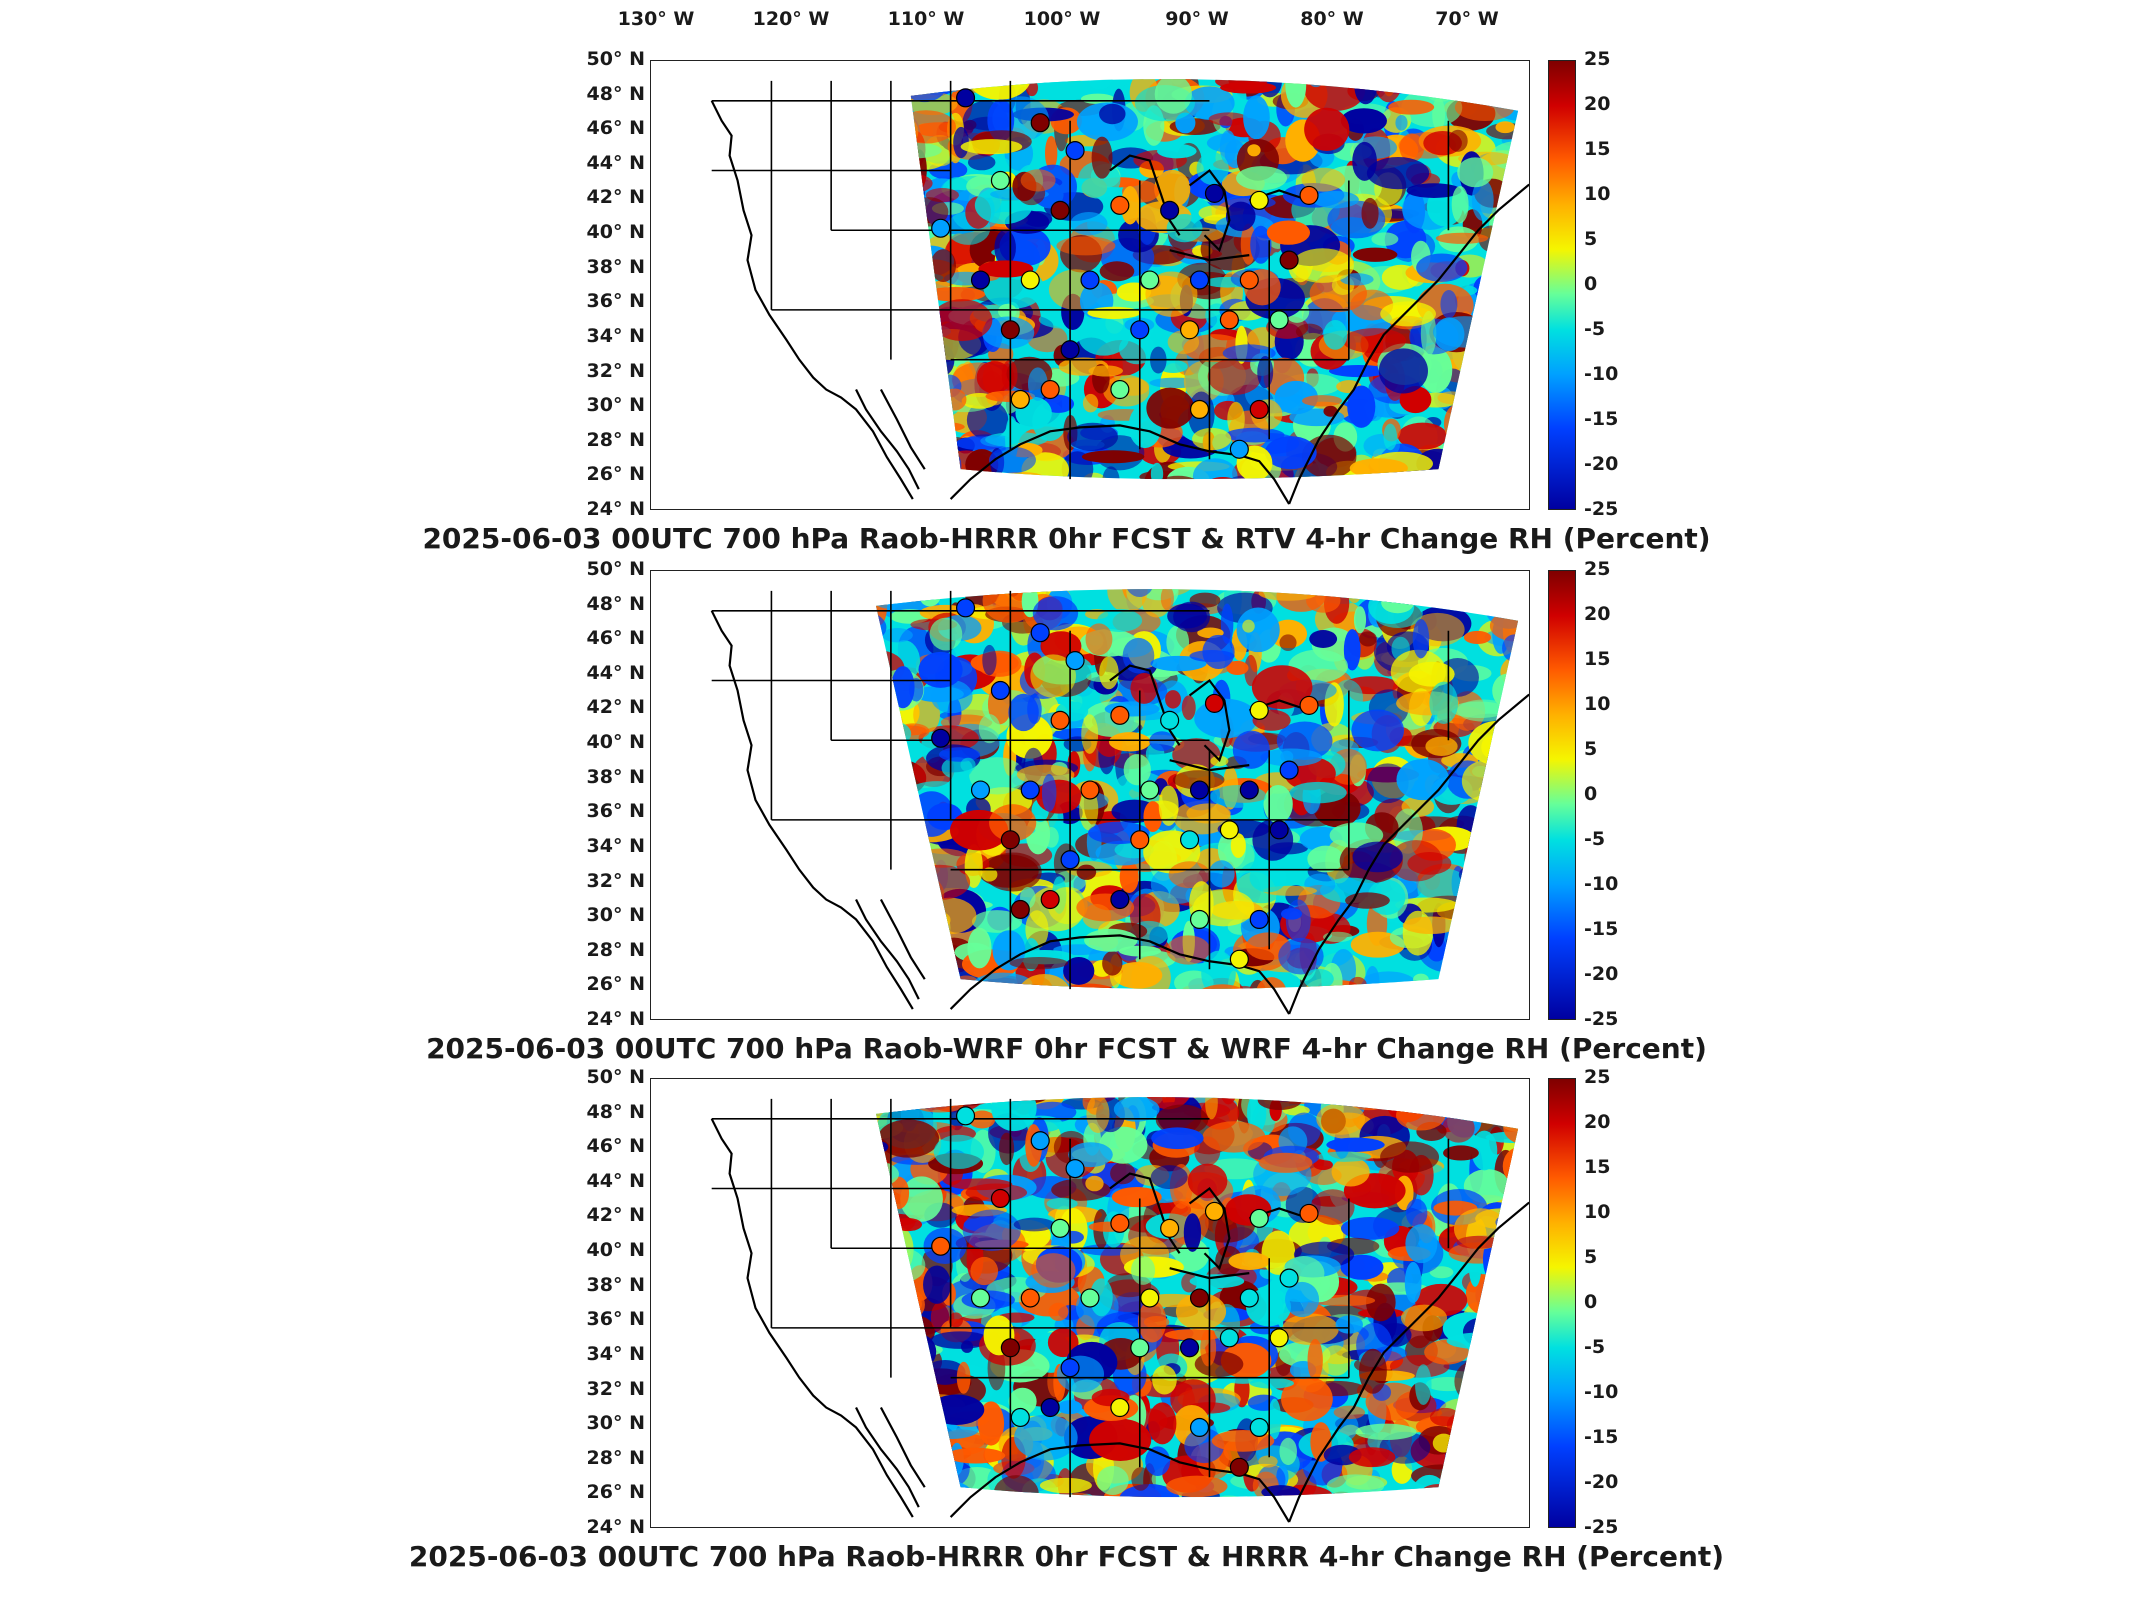 This screenshot has height=1600, width=2133. Describe the element at coordinates (1597, 1122) in the screenshot. I see `colorbar-tick: 20` at that location.